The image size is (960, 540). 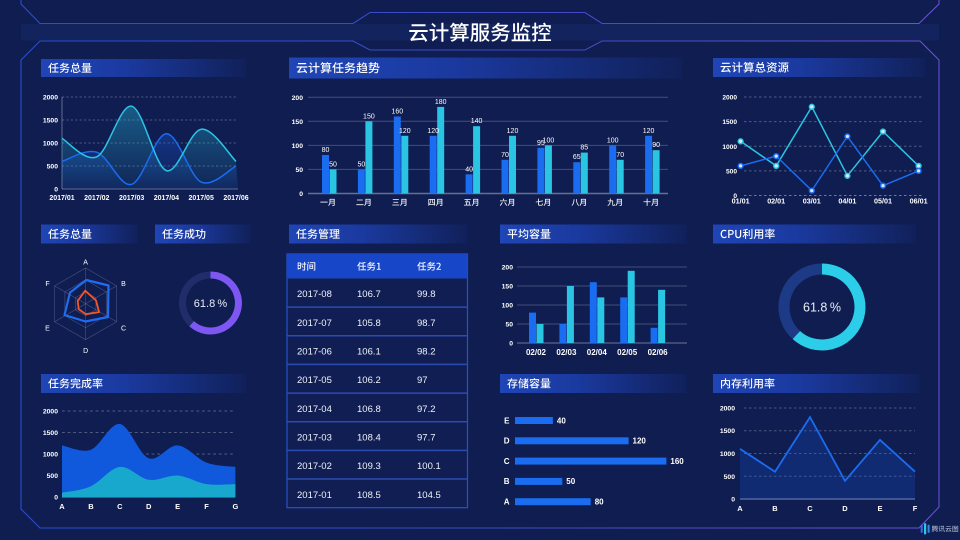 What do you see at coordinates (369, 495) in the screenshot?
I see `svg-text: 108.5` at bounding box center [369, 495].